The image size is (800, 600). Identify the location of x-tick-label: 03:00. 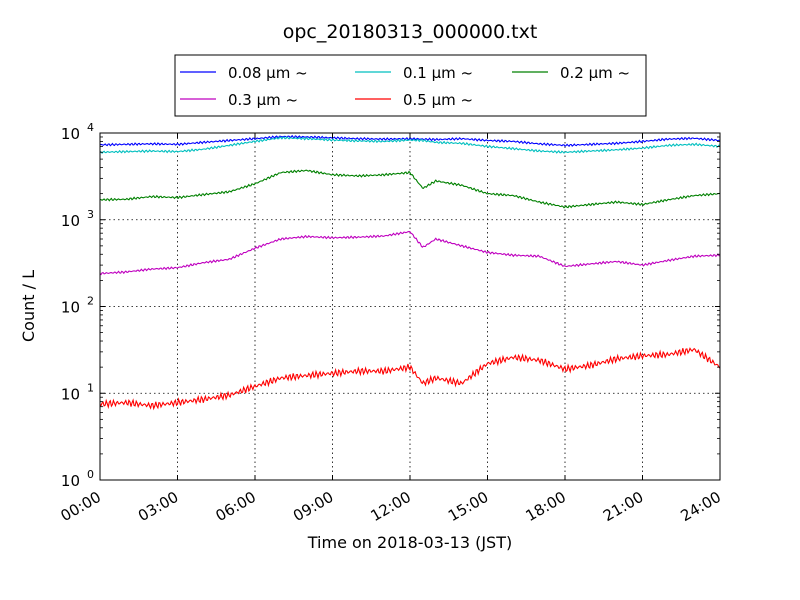
(158, 506).